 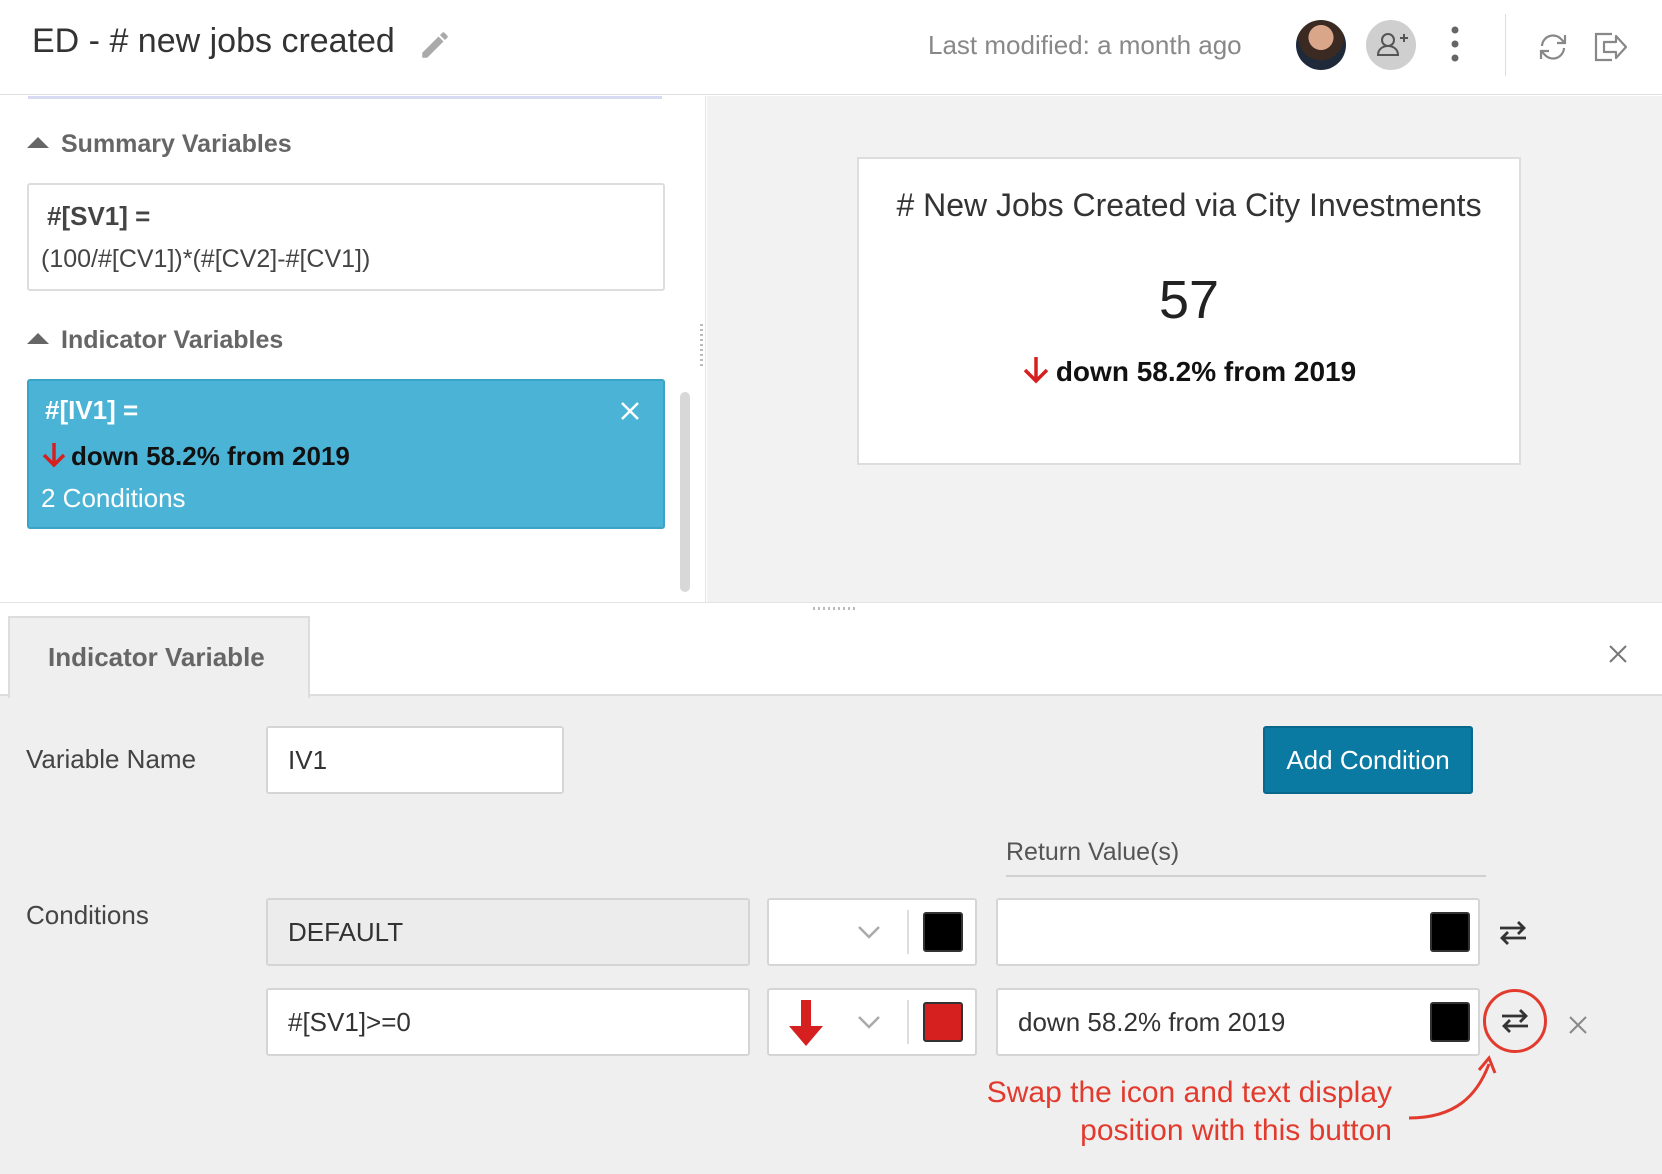 What do you see at coordinates (1455, 44) in the screenshot?
I see `more-options-icon` at bounding box center [1455, 44].